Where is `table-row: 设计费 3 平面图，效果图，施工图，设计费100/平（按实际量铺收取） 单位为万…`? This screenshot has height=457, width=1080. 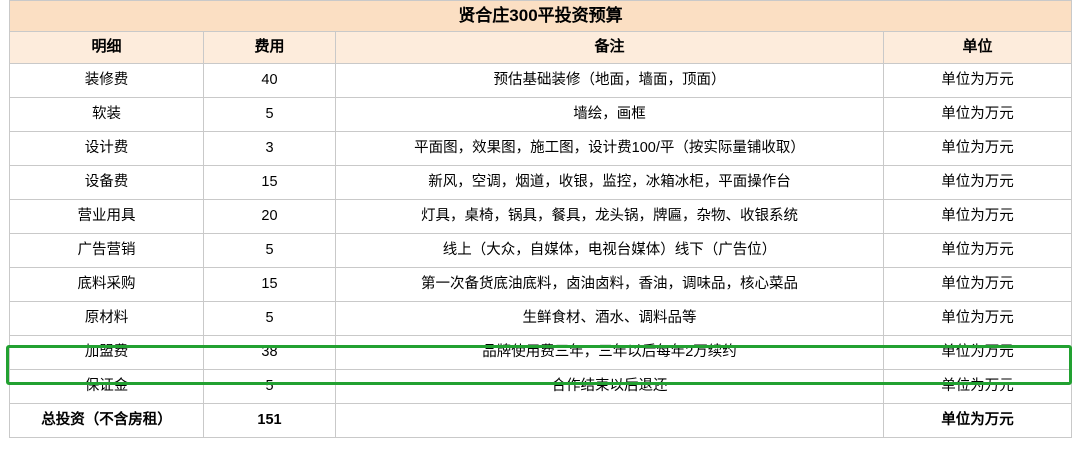 table-row: 设计费 3 平面图，效果图，施工图，设计费100/平（按实际量铺收取） 单位为万… is located at coordinates (540, 148).